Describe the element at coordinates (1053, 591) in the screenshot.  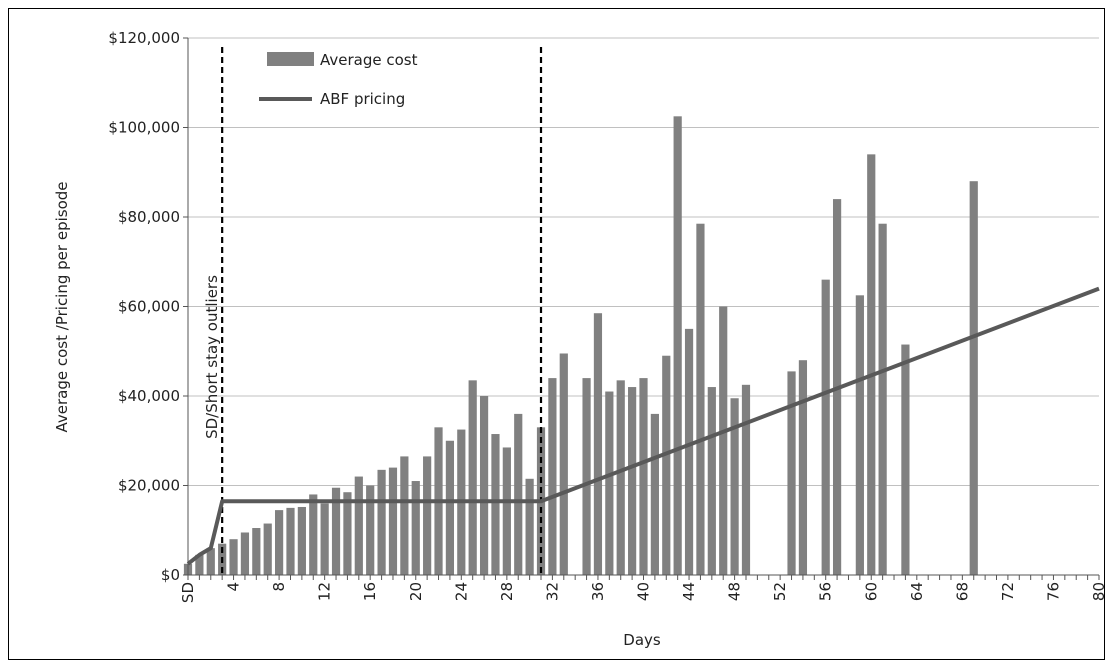
I see `x-tick-label: 76` at that location.